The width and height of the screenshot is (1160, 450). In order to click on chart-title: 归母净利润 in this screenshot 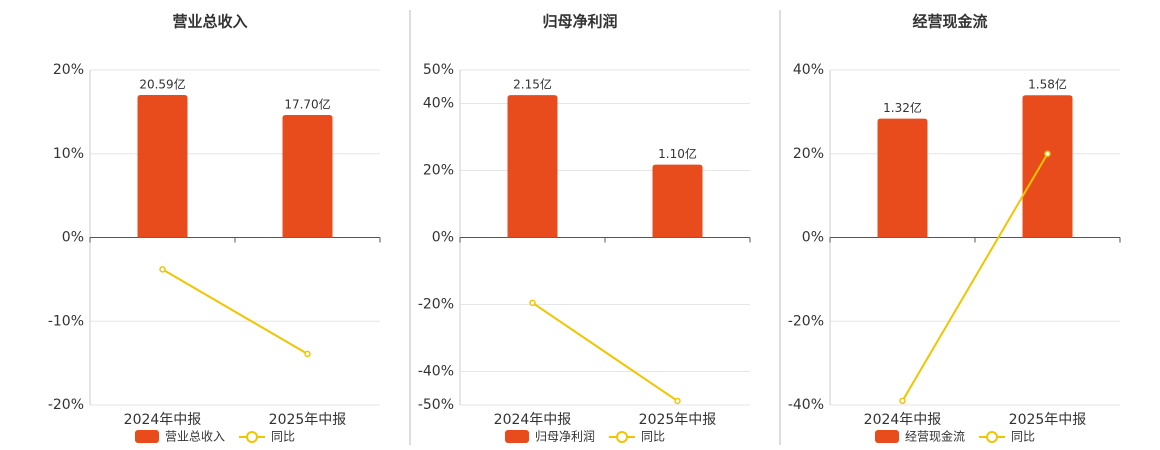, I will do `click(579, 22)`.